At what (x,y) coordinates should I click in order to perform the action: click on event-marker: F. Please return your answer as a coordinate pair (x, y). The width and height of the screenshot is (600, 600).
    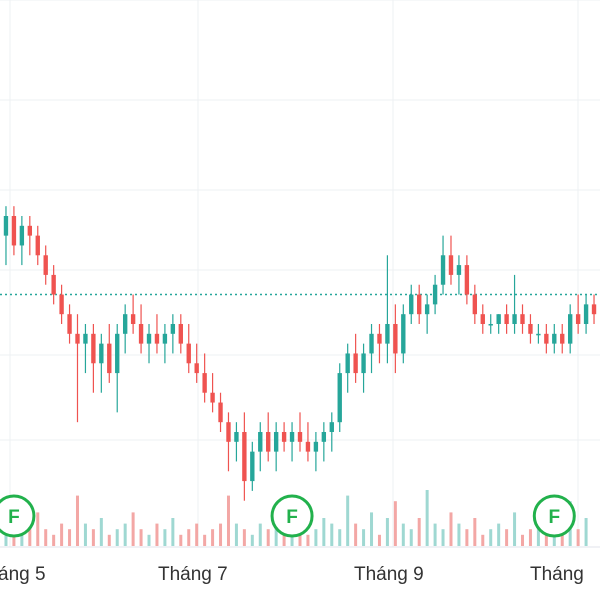
    Looking at the image, I should click on (292, 516).